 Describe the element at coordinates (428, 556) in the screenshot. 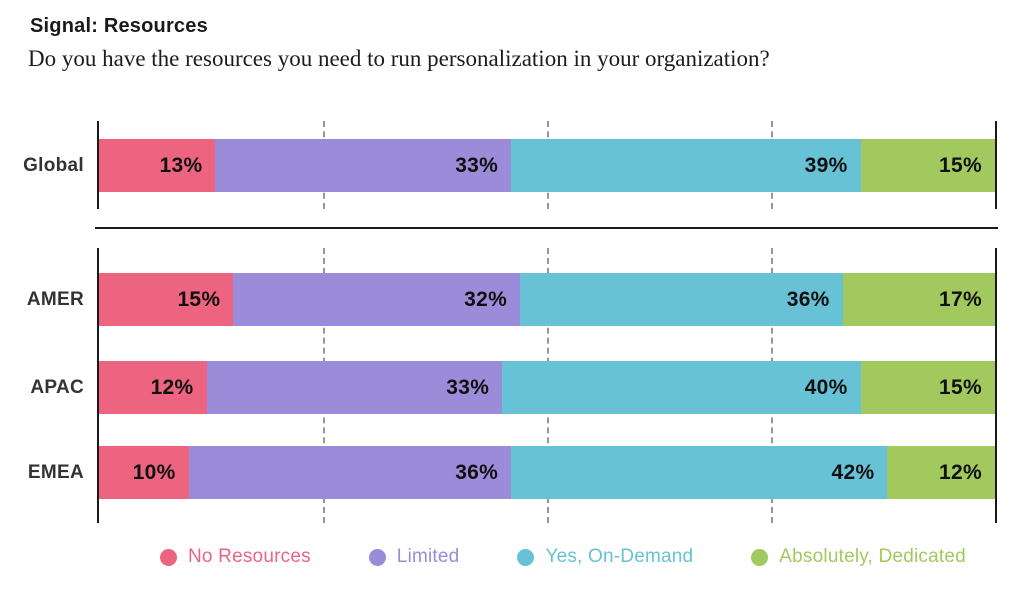

I see `legend-label-limited: Limited` at that location.